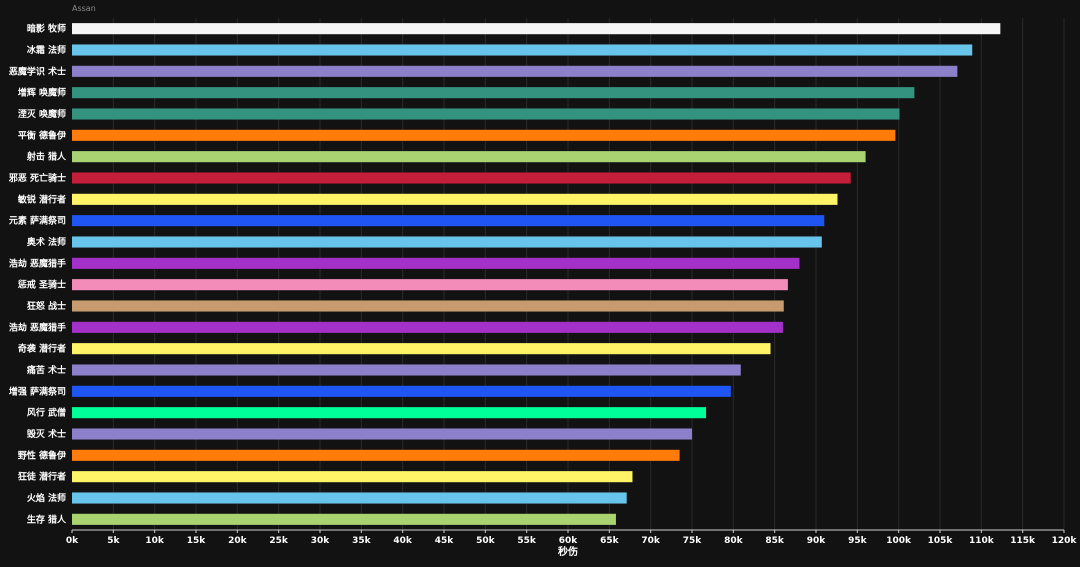 This screenshot has width=1080, height=567. I want to click on x-tick-label: 40k, so click(403, 541).